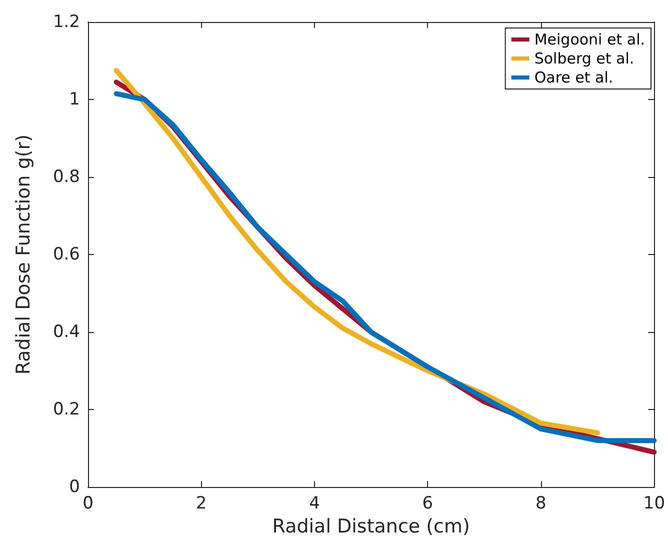 This screenshot has width=668, height=541. I want to click on x-tick-label: 6, so click(428, 504).